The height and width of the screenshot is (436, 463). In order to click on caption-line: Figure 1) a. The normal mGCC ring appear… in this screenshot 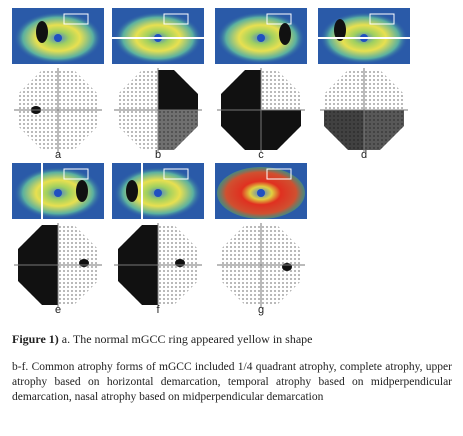, I will do `click(232, 339)`.